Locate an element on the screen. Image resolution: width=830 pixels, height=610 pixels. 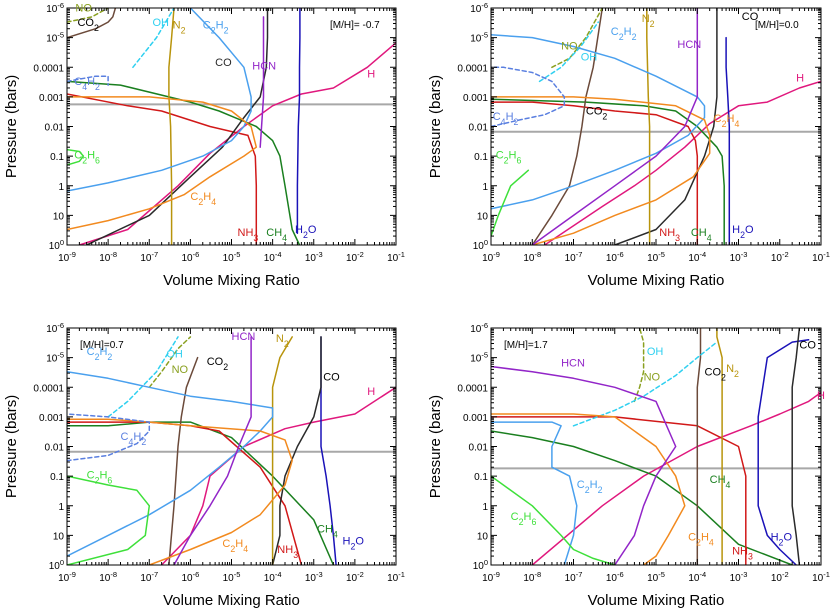
x-tick-label: 10⁻² is located at coordinates (780, 577).